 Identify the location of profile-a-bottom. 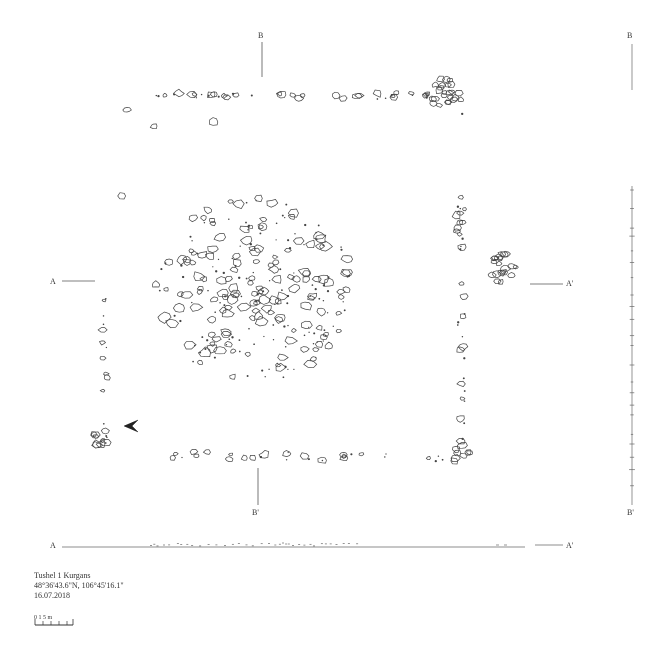
(312, 545).